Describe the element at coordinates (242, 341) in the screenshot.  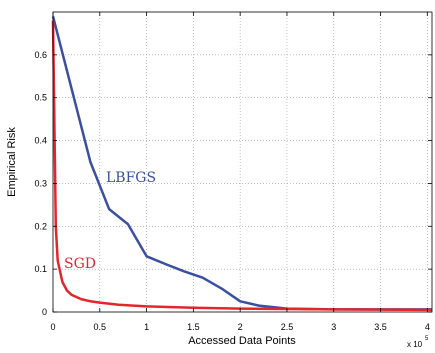
I see `x-axis-label: Accessed Data Points` at that location.